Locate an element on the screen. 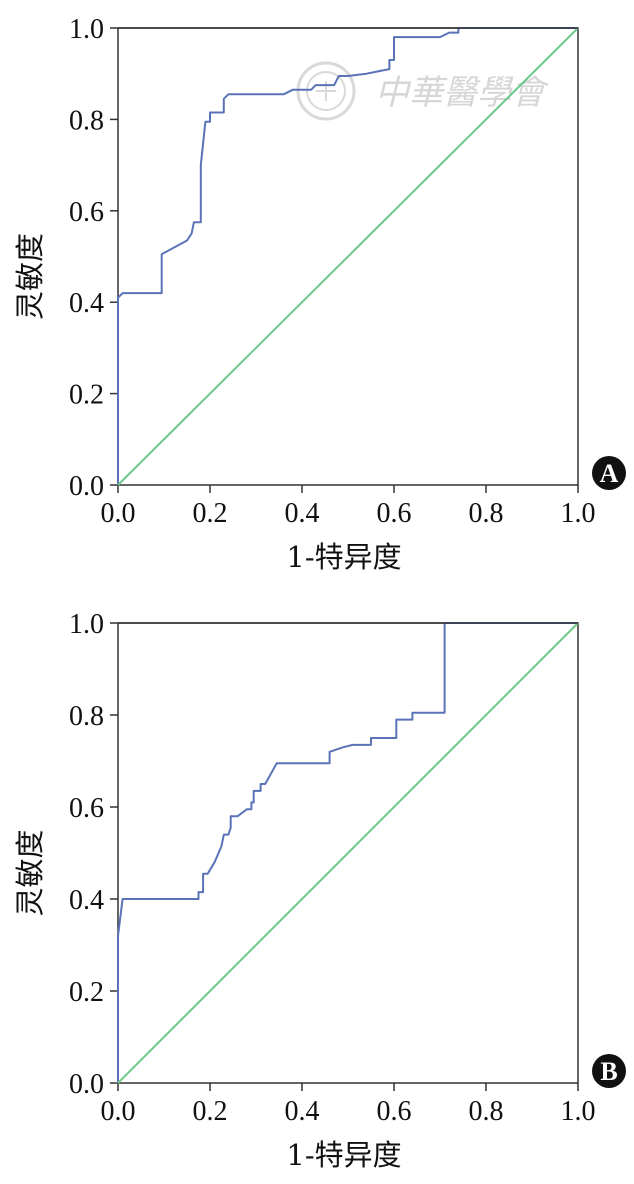 This screenshot has height=1184, width=634. watermark-text: 中華醫學會 is located at coordinates (462, 93).